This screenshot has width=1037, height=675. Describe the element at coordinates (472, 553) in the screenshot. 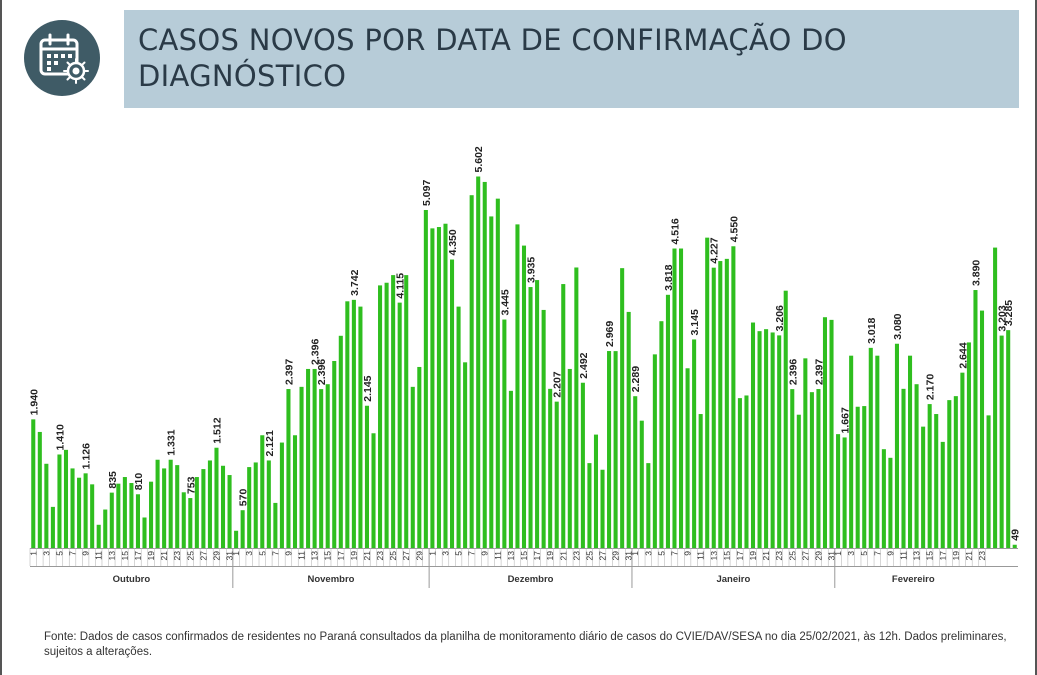

I see `day-tick-label: 7` at that location.